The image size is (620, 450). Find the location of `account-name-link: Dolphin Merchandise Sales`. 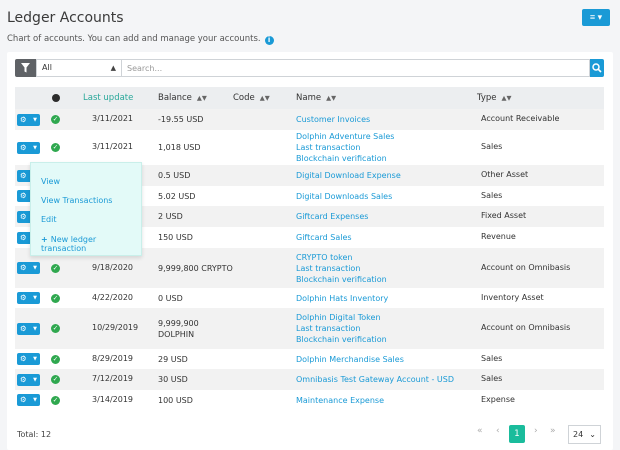

account-name-link: Dolphin Merchandise Sales is located at coordinates (350, 359).